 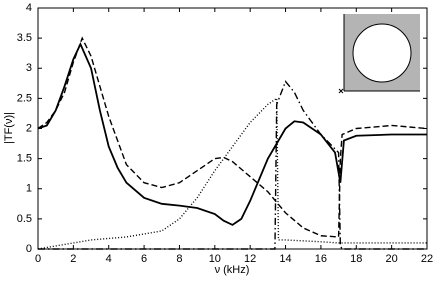 What do you see at coordinates (24, 38) in the screenshot?
I see `y-tick-label: 3.5` at bounding box center [24, 38].